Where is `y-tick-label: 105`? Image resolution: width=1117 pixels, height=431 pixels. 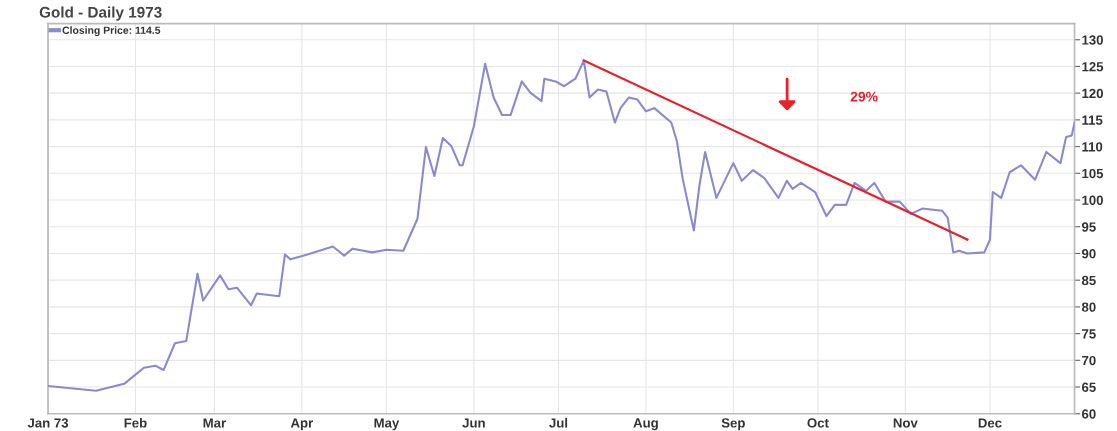
y-tick-label: 105 is located at coordinates (1093, 173).